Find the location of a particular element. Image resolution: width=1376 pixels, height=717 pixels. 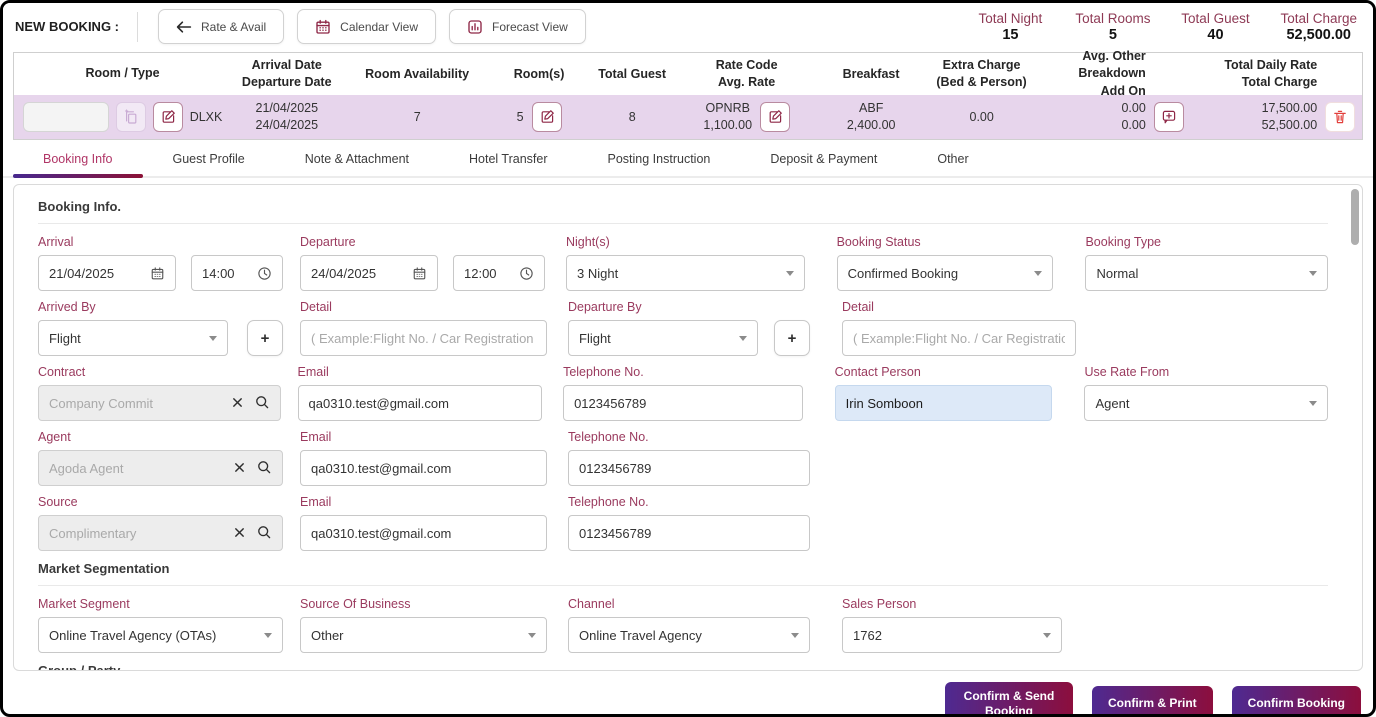

arrived-by-select: Flight is located at coordinates (133, 338).